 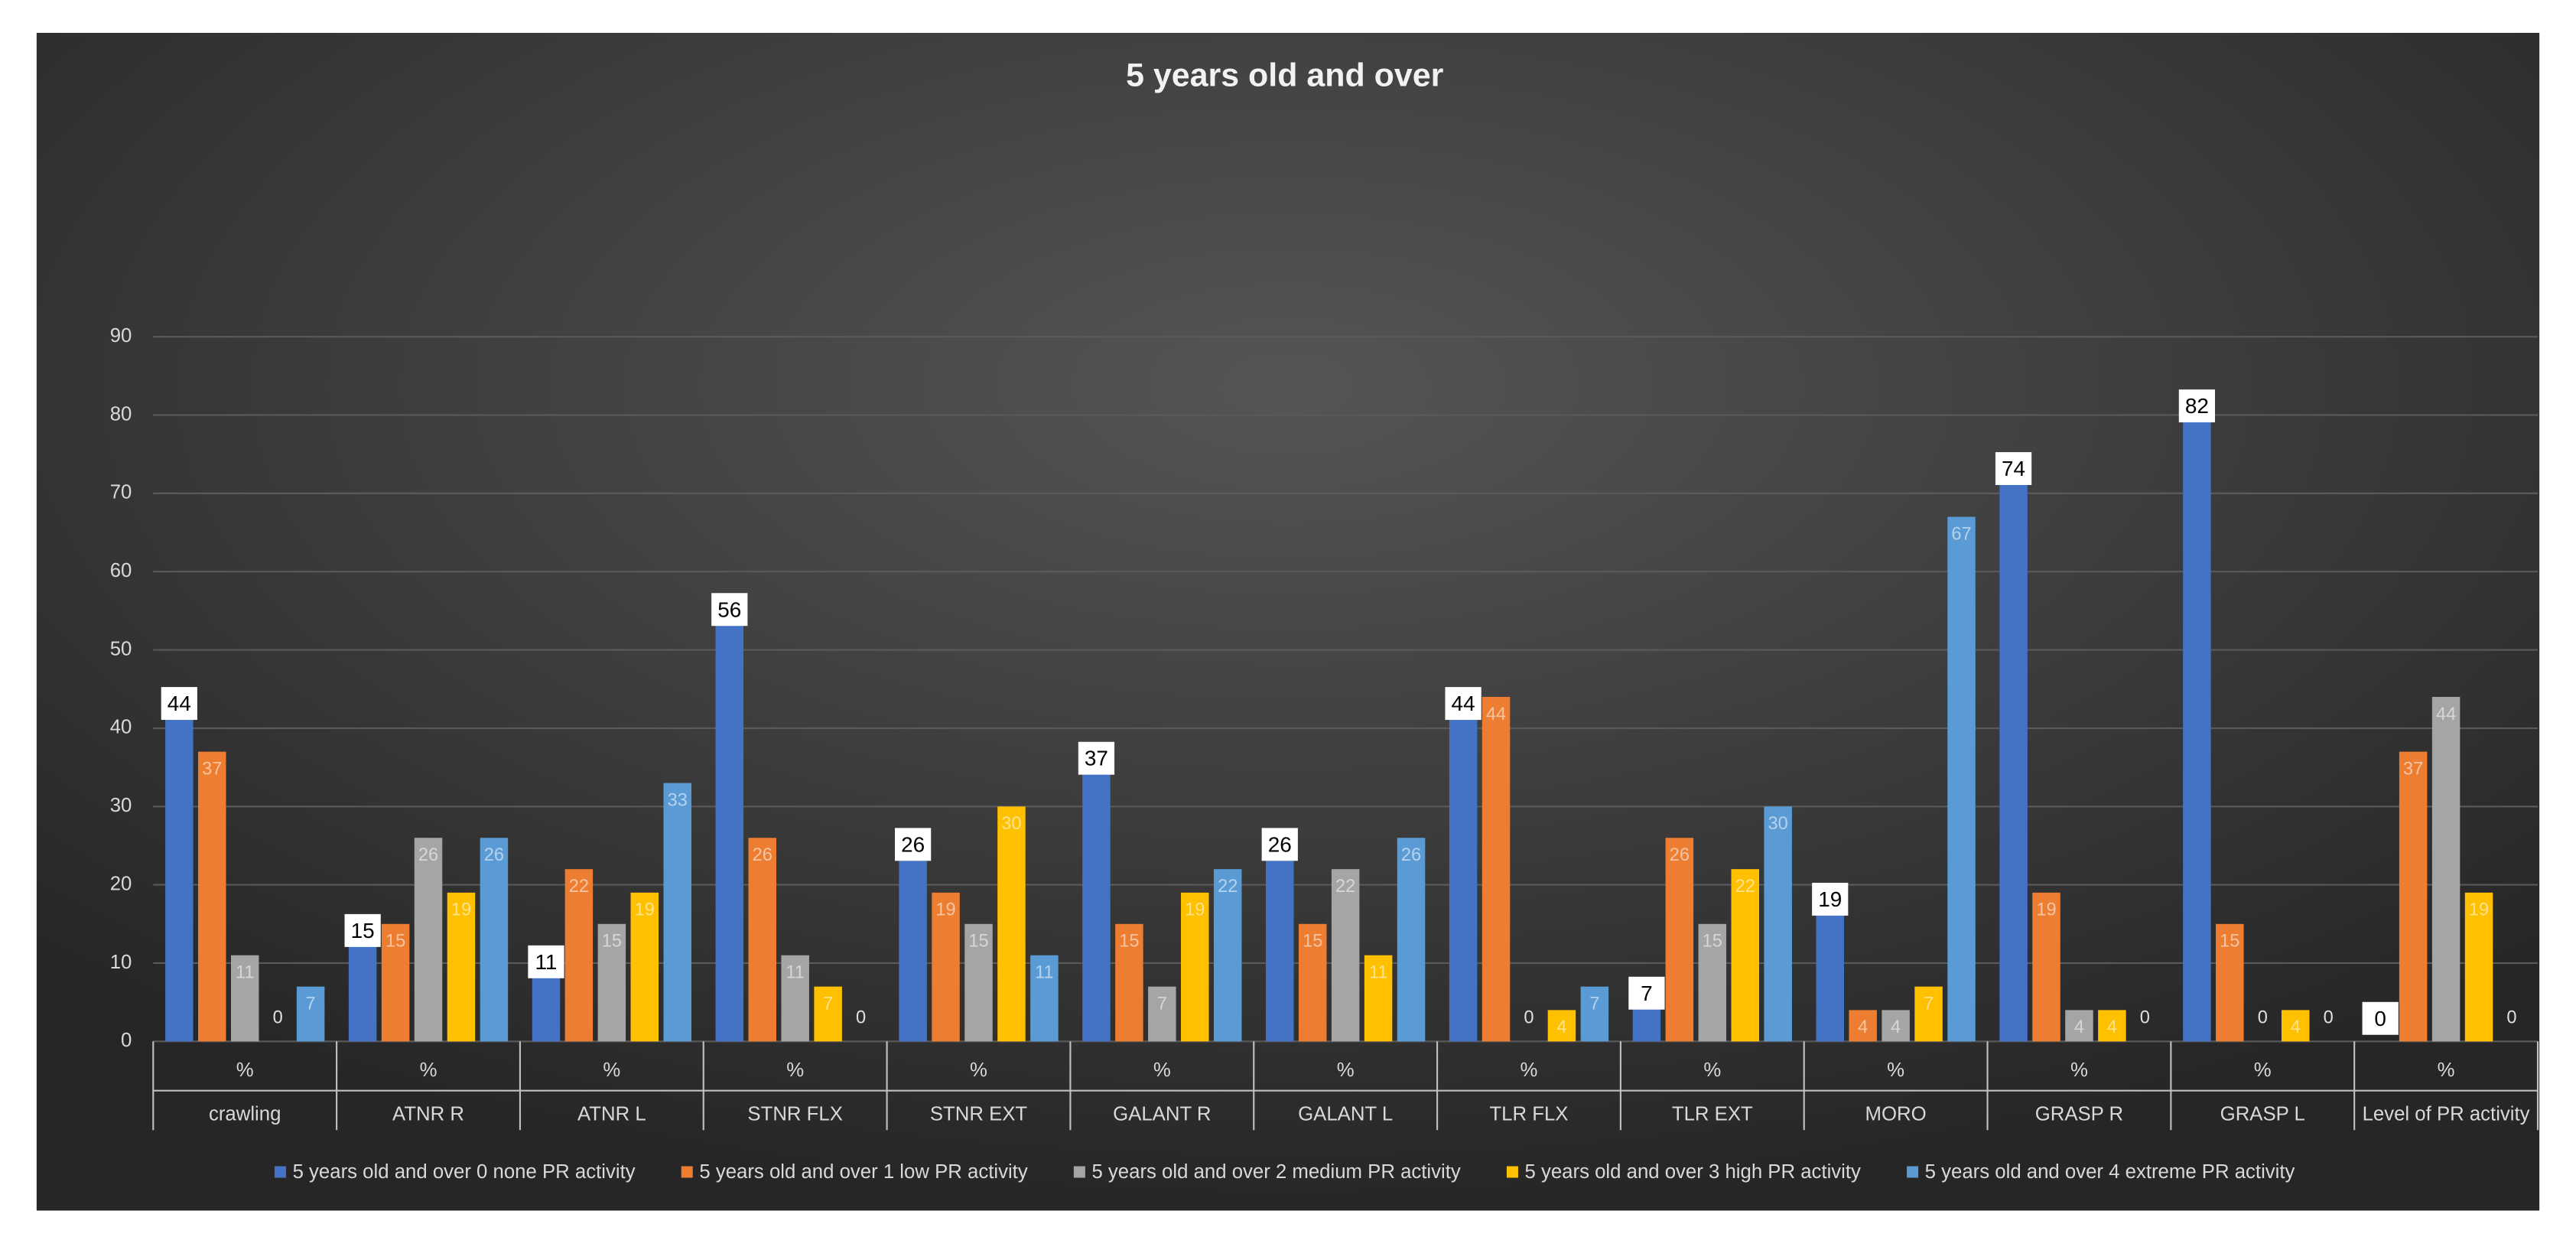 What do you see at coordinates (121, 414) in the screenshot?
I see `y-tick-label: 80` at bounding box center [121, 414].